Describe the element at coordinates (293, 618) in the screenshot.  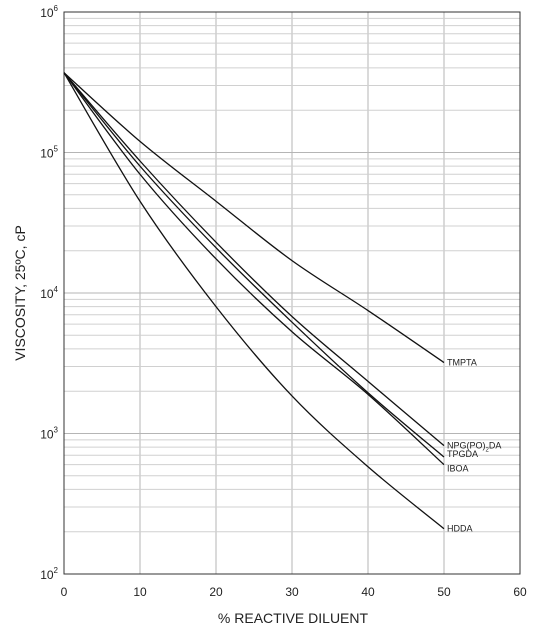
I see `x-axis-title: % REACTIVE DILUENT` at that location.